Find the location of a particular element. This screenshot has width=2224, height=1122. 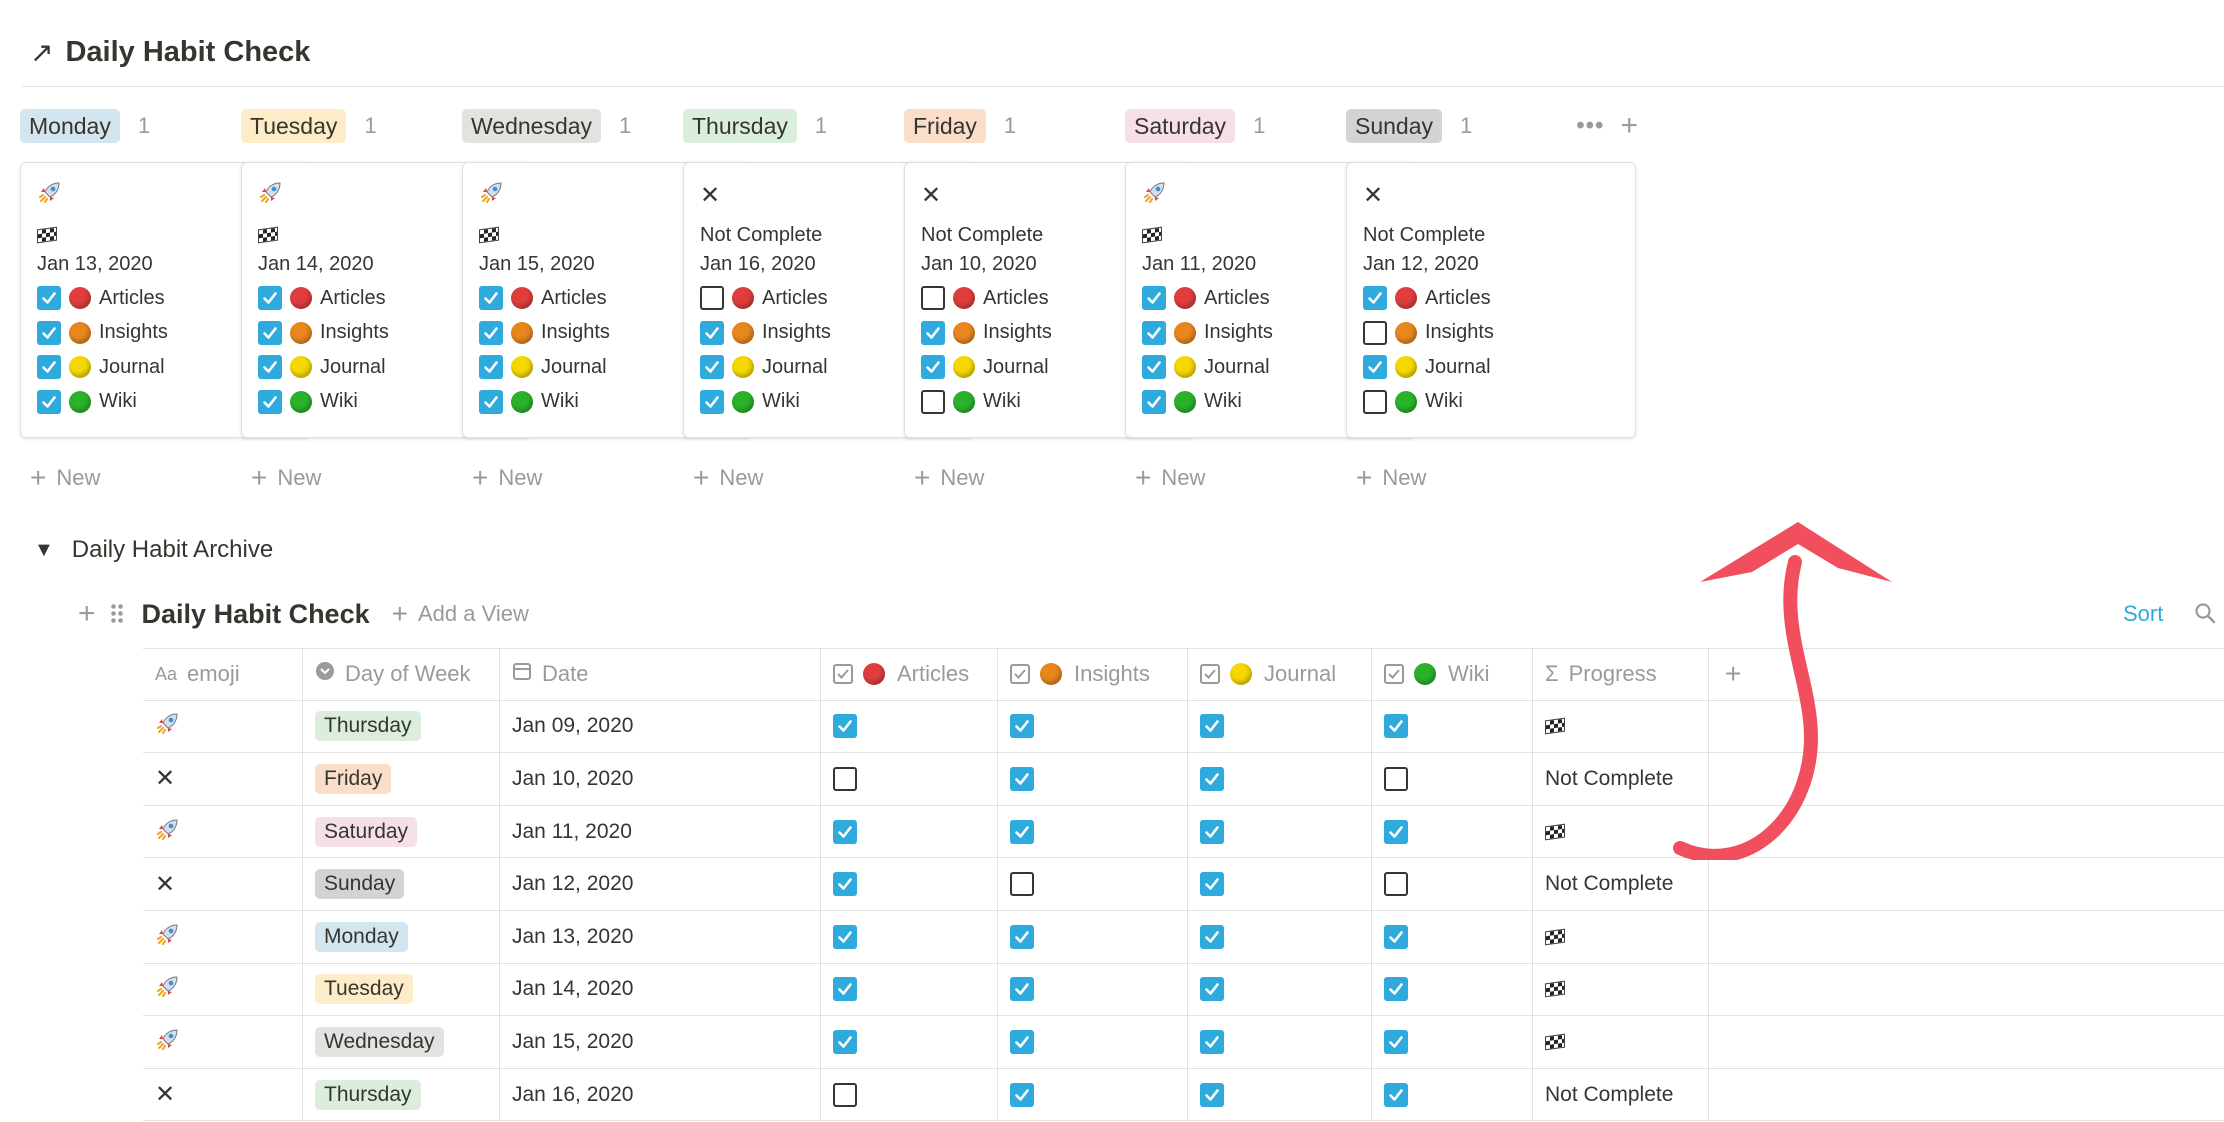

cell-date: Jan 14, 2020 is located at coordinates (660, 989).